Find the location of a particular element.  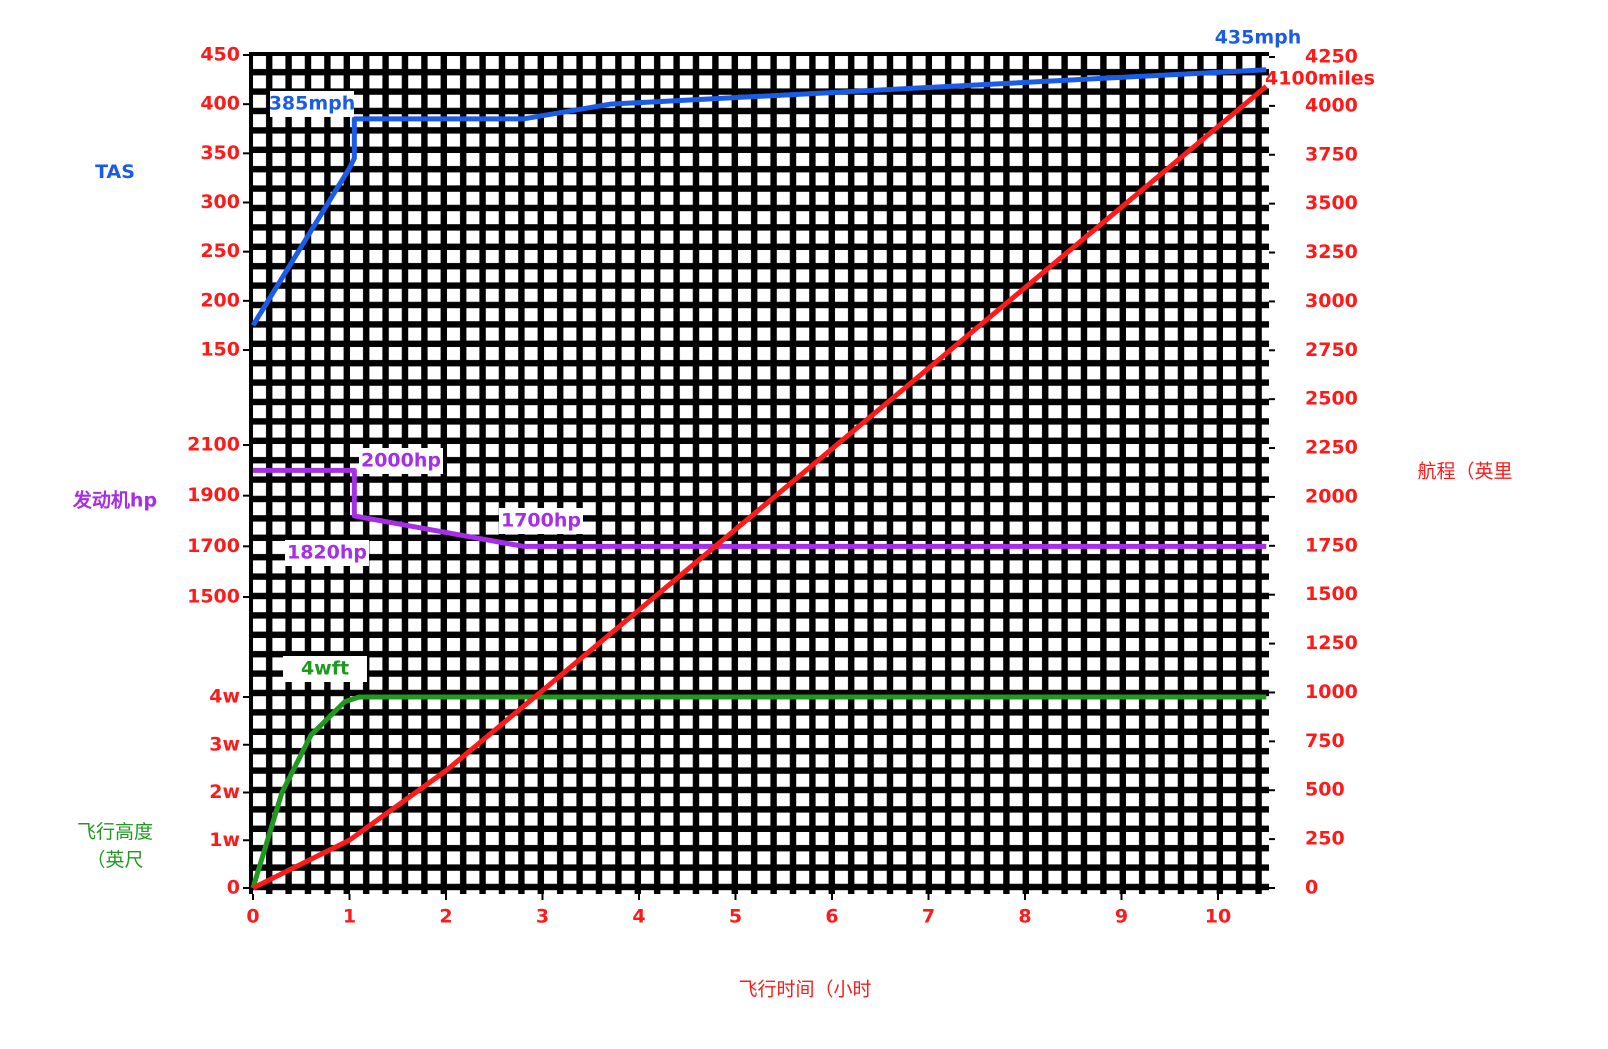

y2-tick-label: 4000 is located at coordinates (1331, 105).